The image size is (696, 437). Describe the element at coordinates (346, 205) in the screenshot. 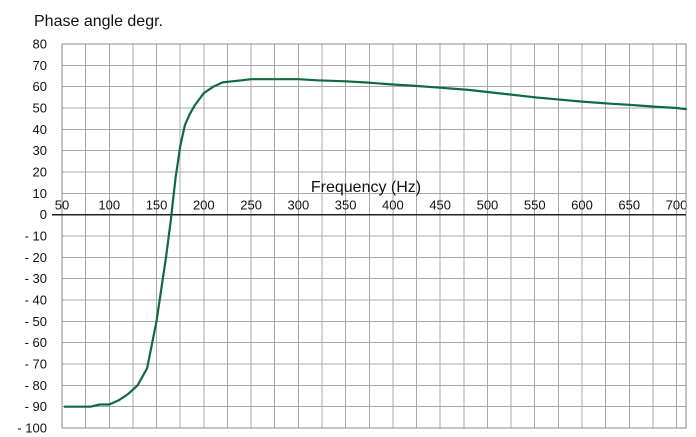

I see `x-tick-label: 350` at that location.